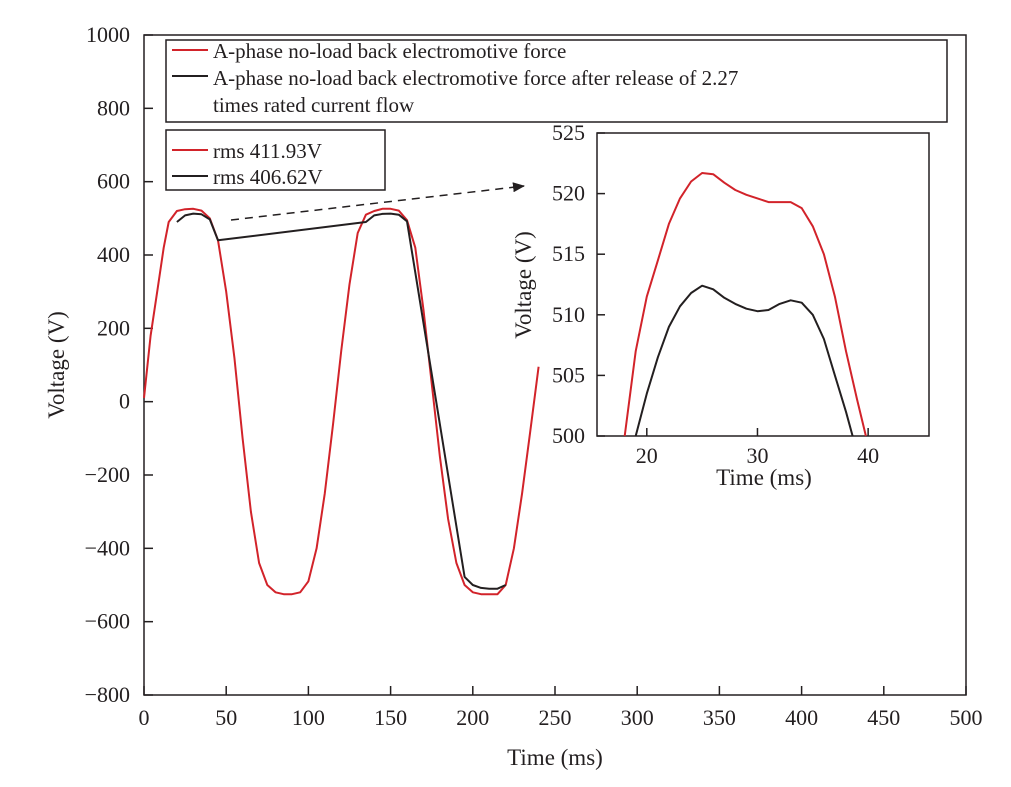 The width and height of the screenshot is (1011, 787). What do you see at coordinates (107, 474) in the screenshot?
I see `main-y-tick-label-3: −200` at bounding box center [107, 474].